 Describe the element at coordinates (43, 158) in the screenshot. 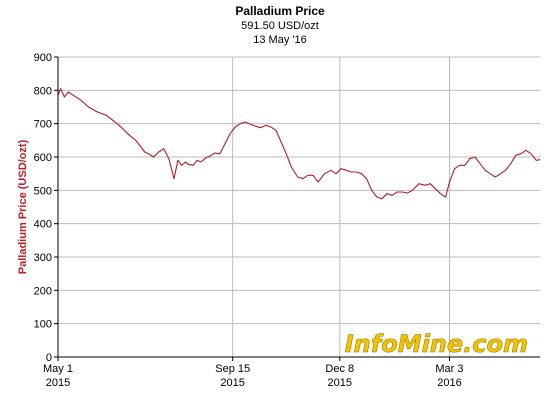

I see `y-tick-label: 600` at that location.